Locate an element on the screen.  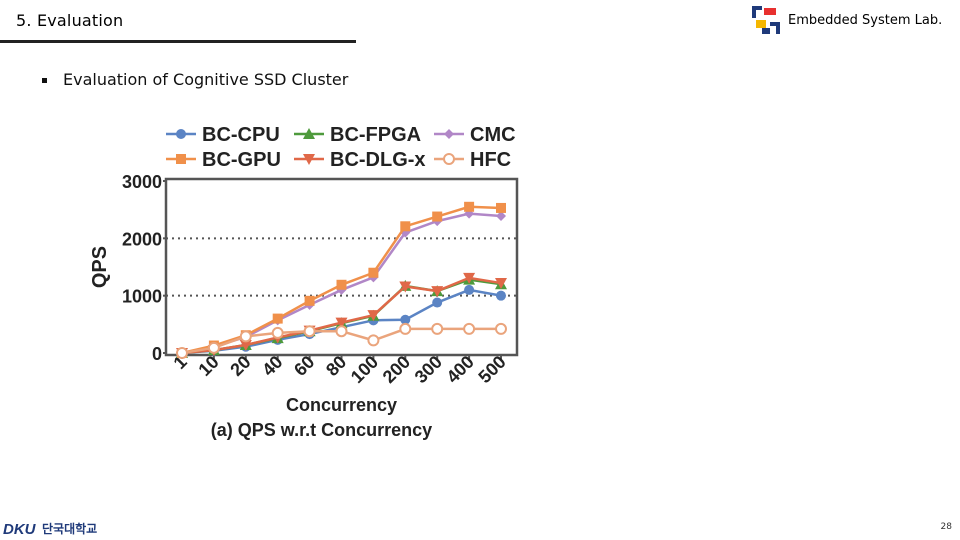
x-tick-label: 400 is located at coordinates (460, 369).